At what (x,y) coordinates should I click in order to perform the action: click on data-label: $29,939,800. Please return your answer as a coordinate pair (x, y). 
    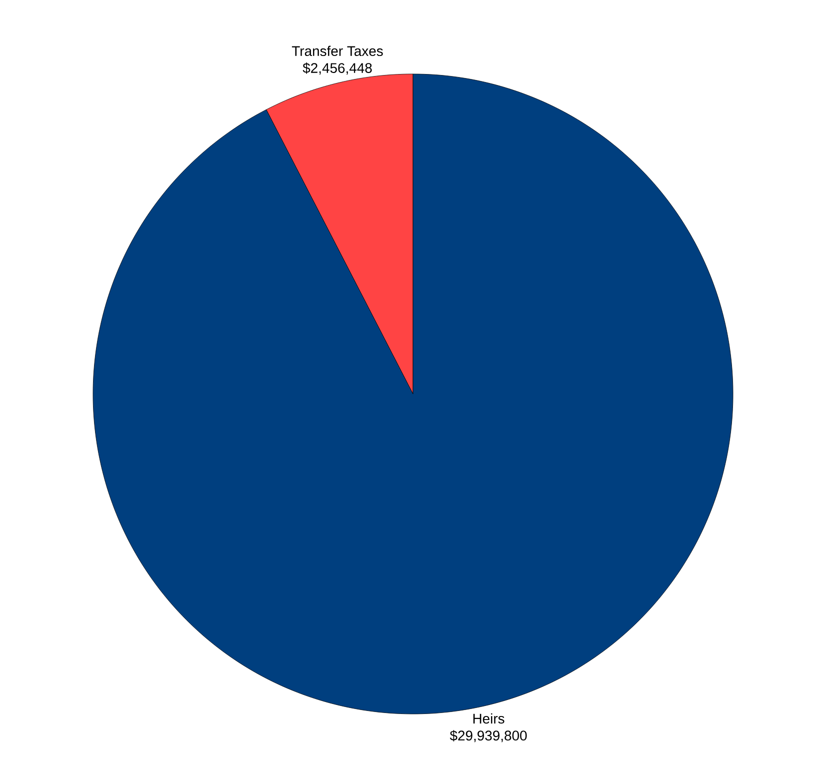
    Looking at the image, I should click on (488, 736).